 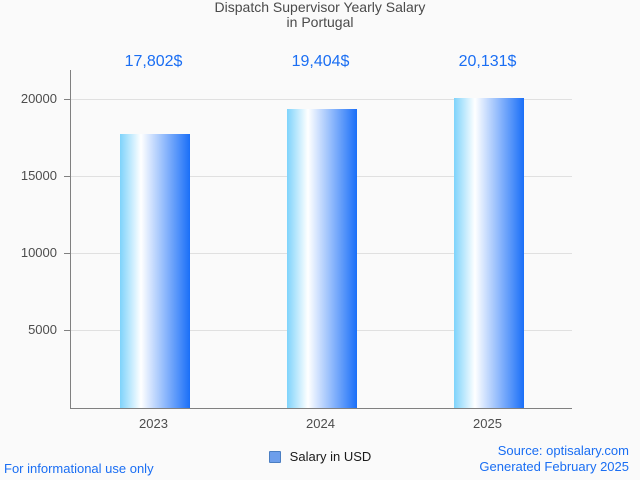 What do you see at coordinates (153, 61) in the screenshot?
I see `bar-value-label-2023: 17,802$` at bounding box center [153, 61].